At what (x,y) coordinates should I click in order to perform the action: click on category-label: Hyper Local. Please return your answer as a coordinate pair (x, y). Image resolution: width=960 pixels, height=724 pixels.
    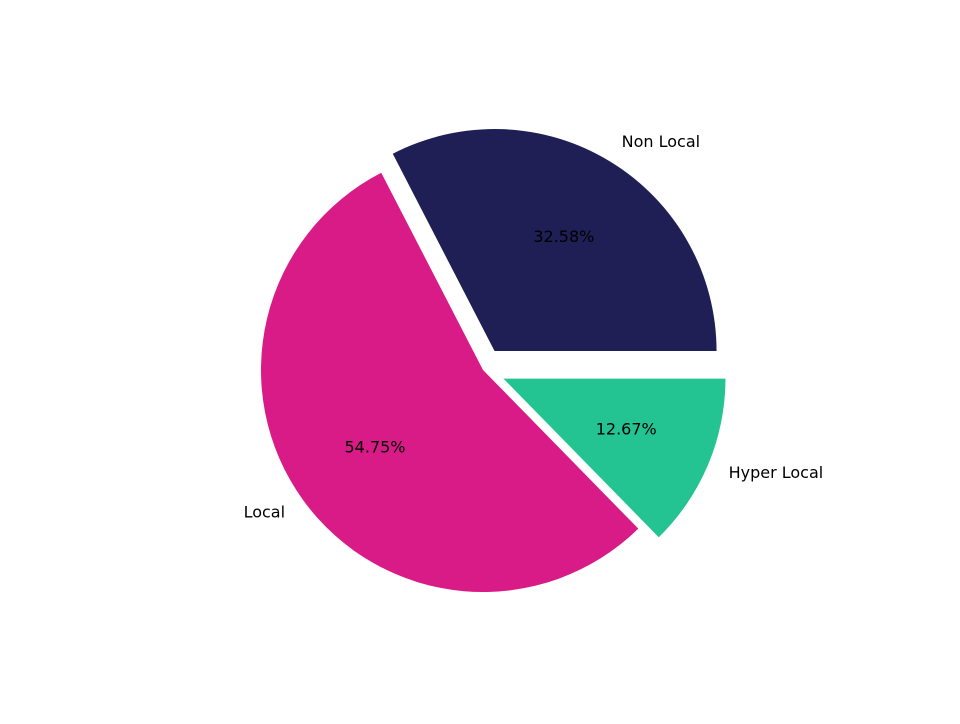
    Looking at the image, I should click on (776, 472).